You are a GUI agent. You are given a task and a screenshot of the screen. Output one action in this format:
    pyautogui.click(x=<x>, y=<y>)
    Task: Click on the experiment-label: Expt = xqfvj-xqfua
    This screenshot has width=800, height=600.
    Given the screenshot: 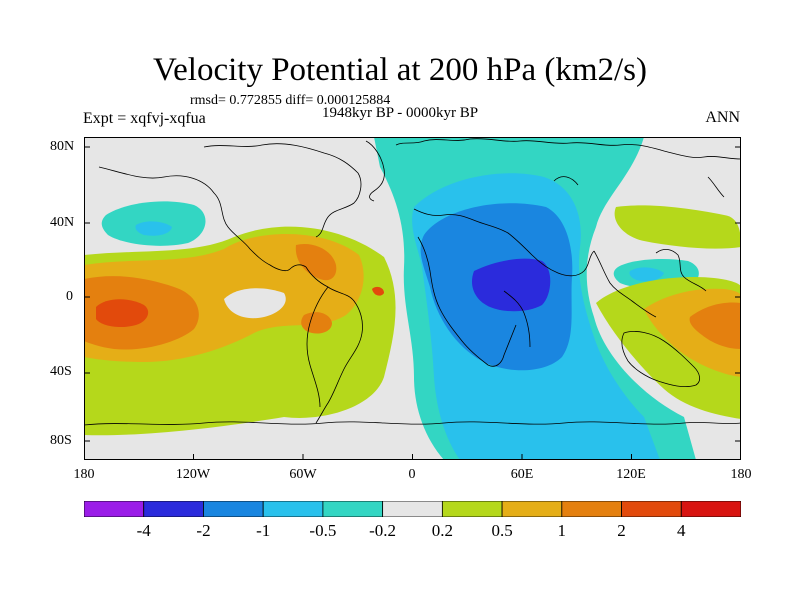 What is the action you would take?
    pyautogui.click(x=144, y=118)
    